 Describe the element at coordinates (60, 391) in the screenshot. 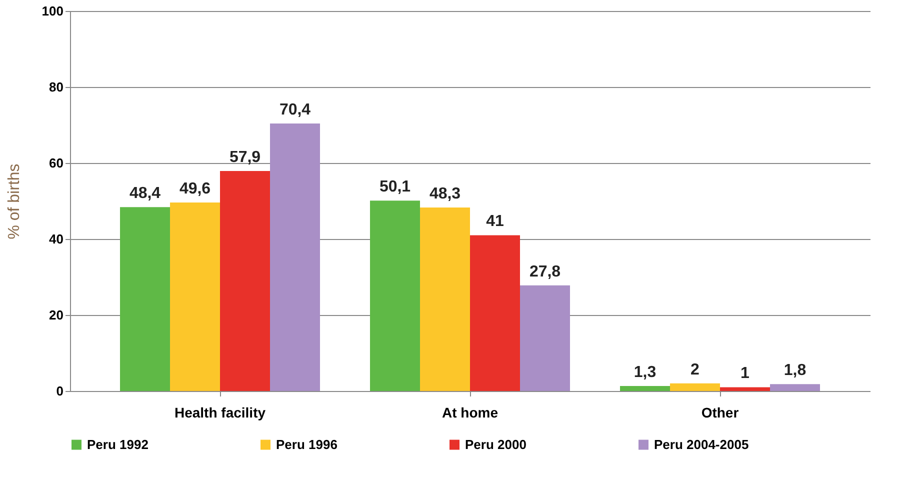

I see `y-tick-label: 0` at that location.